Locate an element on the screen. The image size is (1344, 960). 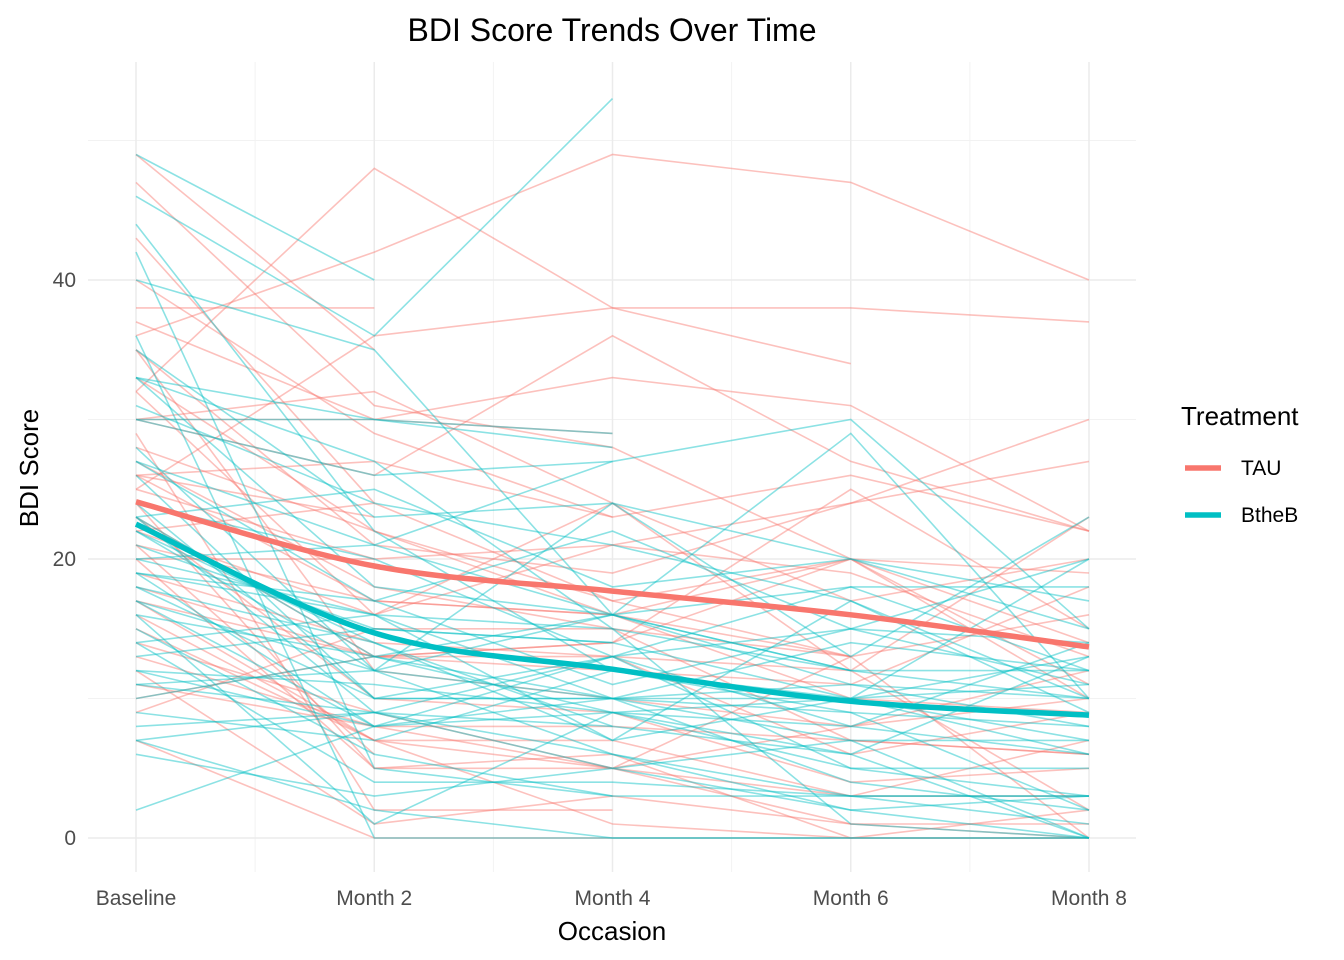
trend-line-btheb is located at coordinates (612, 619).